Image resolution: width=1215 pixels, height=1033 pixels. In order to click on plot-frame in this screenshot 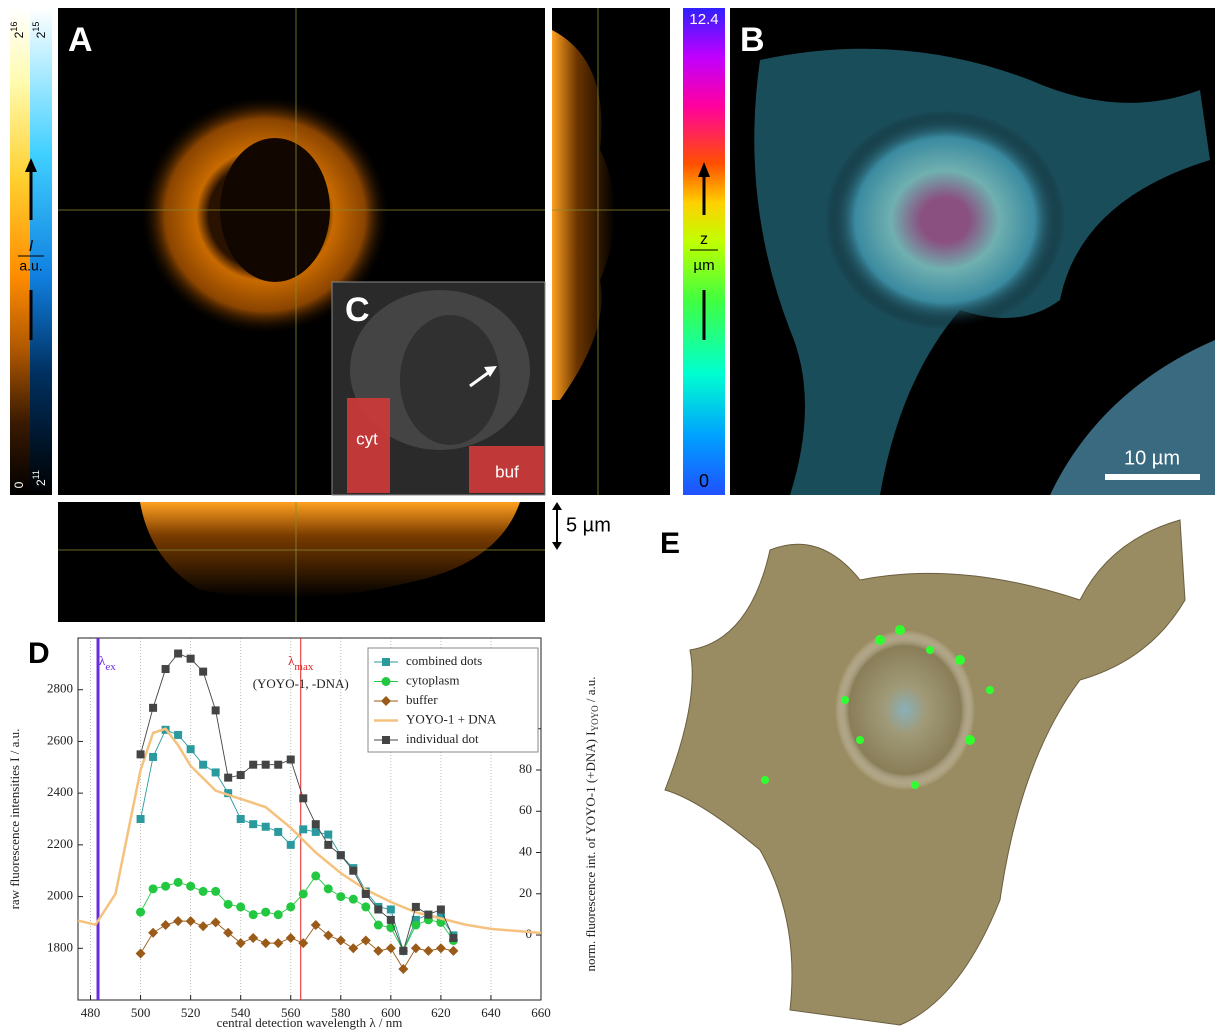, I will do `click(309, 819)`.